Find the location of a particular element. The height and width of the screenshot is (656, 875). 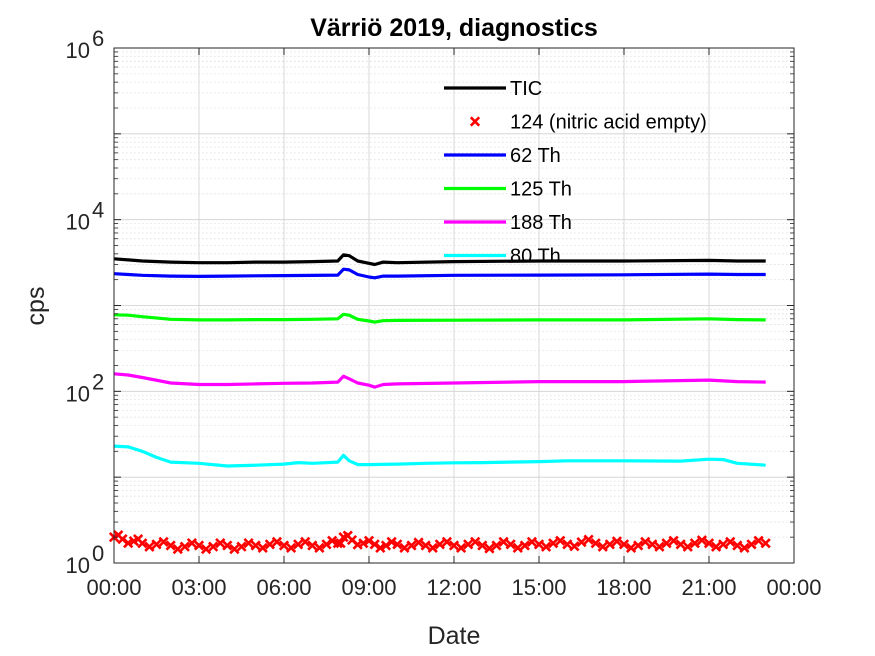

y-tick-label-exponent: 0 is located at coordinates (98, 553).